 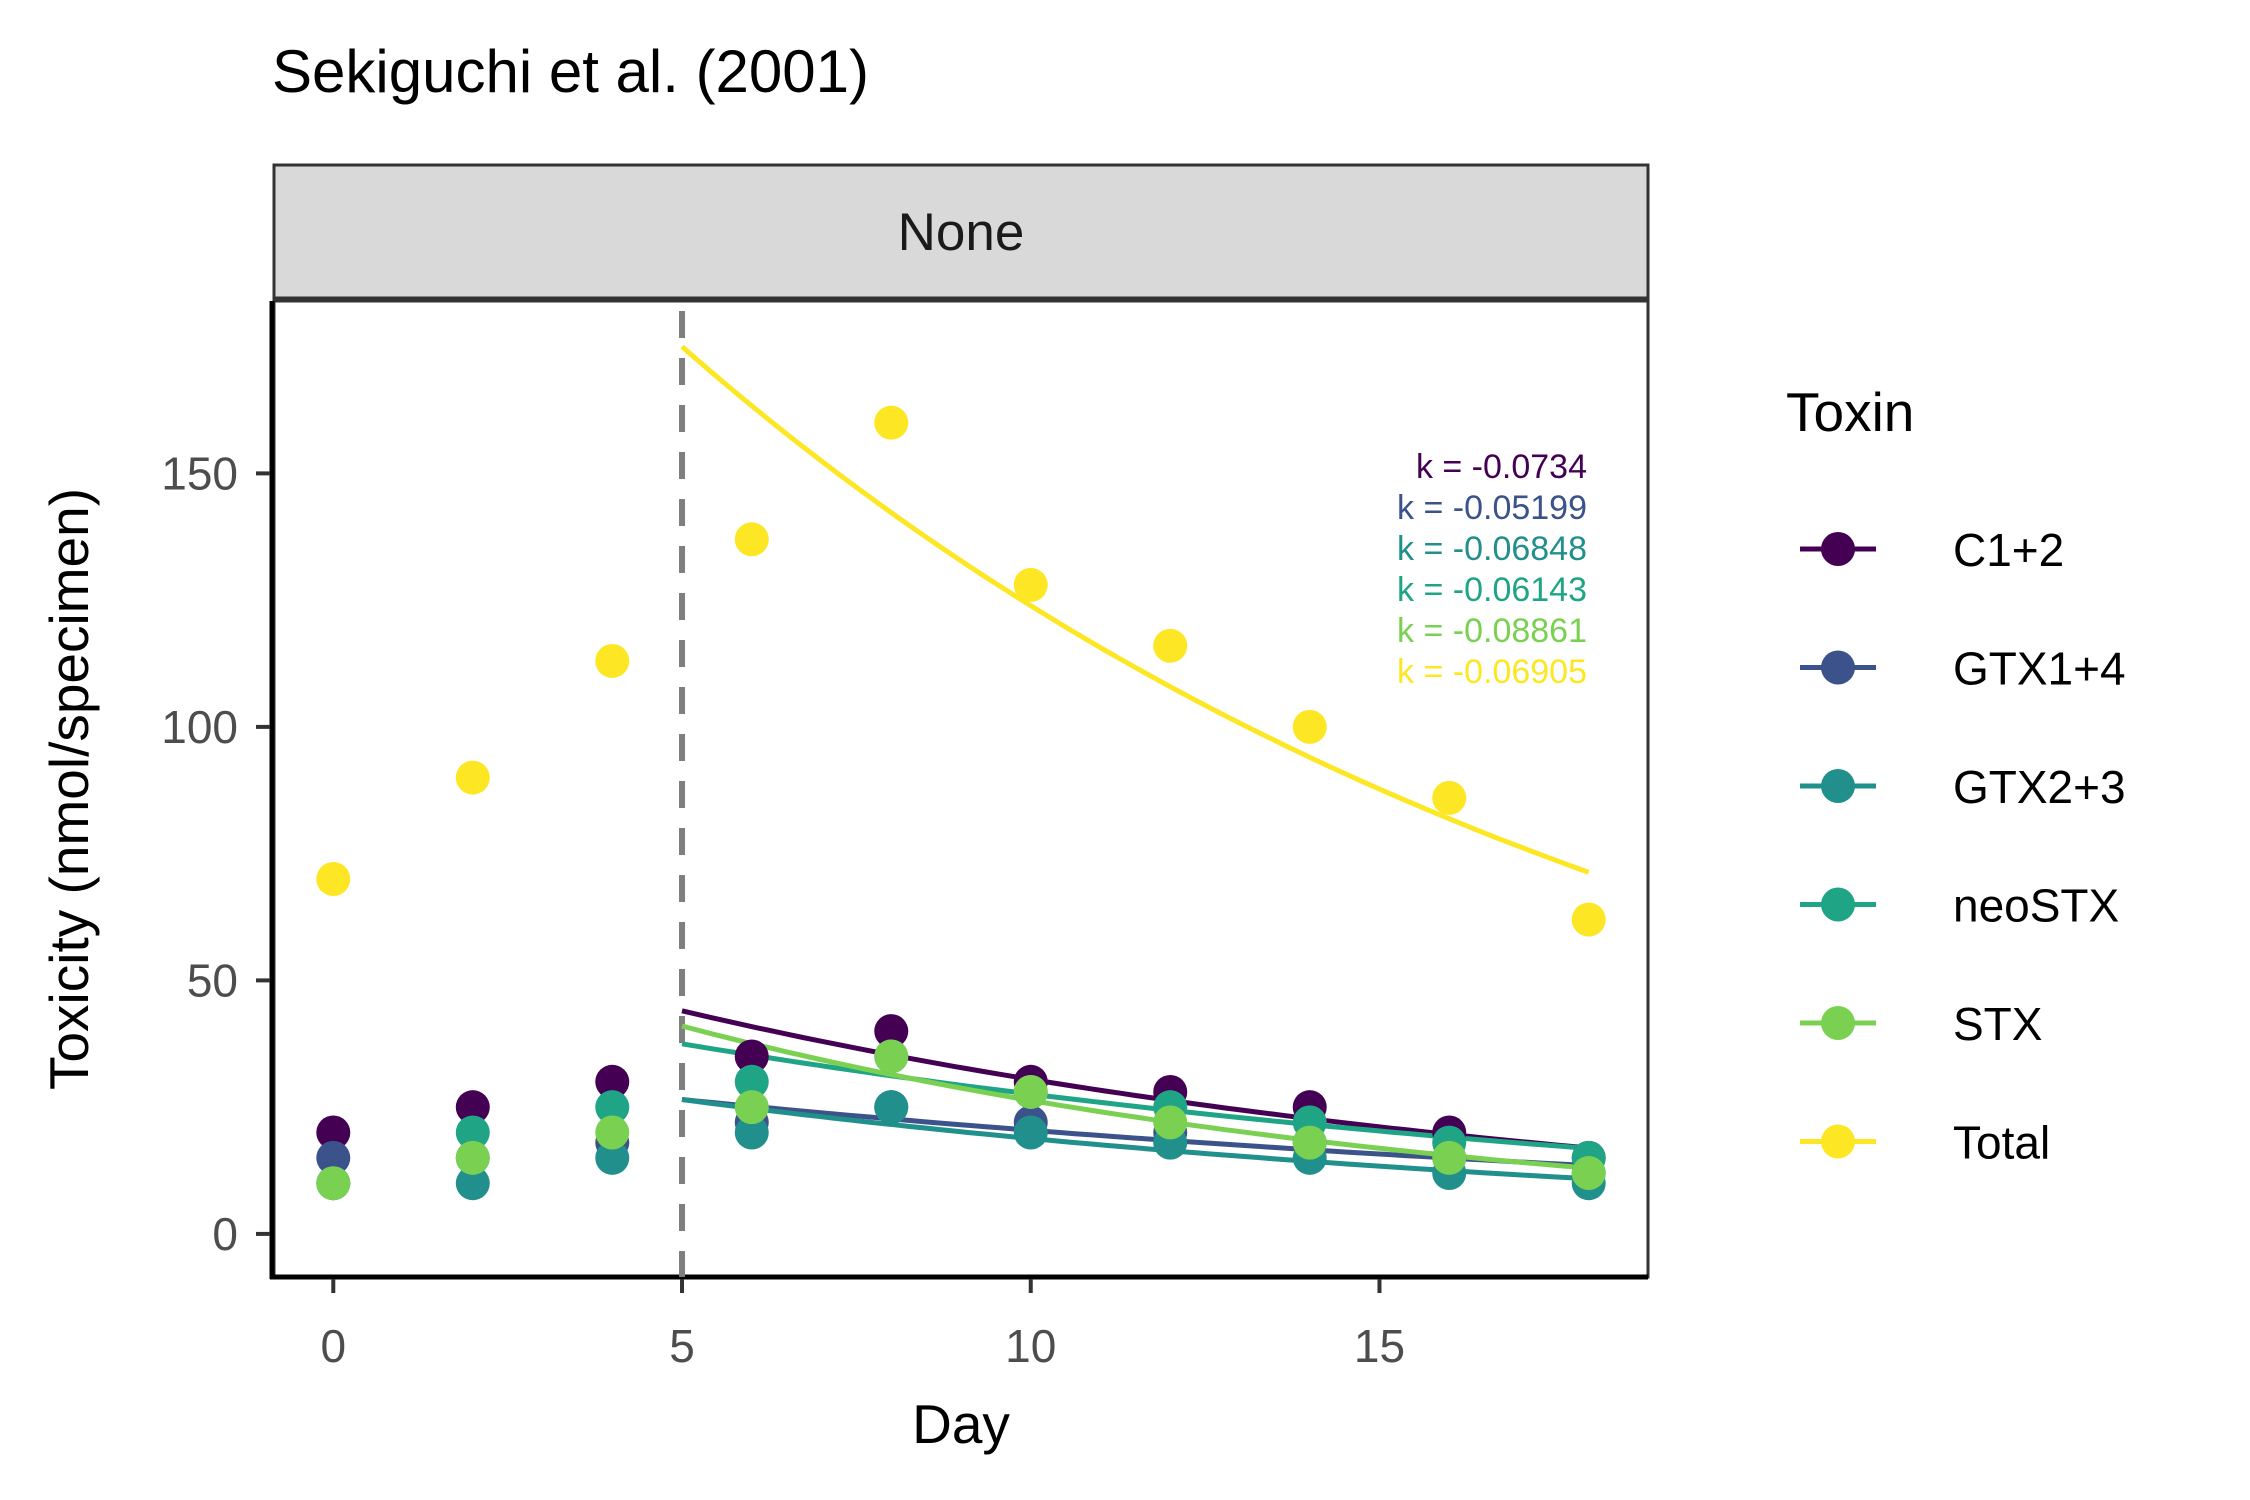 I want to click on k-label-Total: k = -0.06905, so click(x=1492, y=672).